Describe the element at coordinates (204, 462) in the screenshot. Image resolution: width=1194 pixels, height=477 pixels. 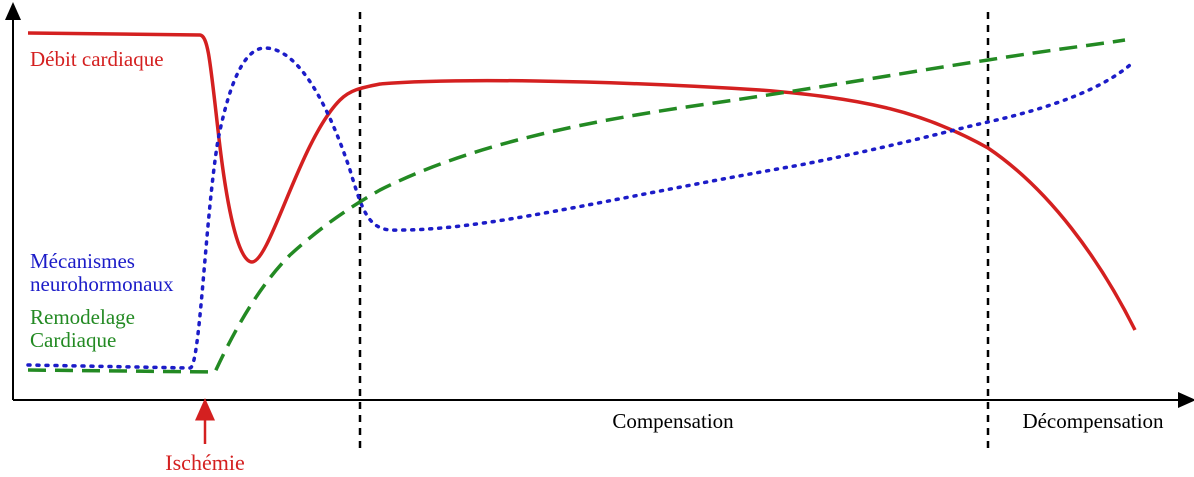
I see `event-label: Ischémie` at that location.